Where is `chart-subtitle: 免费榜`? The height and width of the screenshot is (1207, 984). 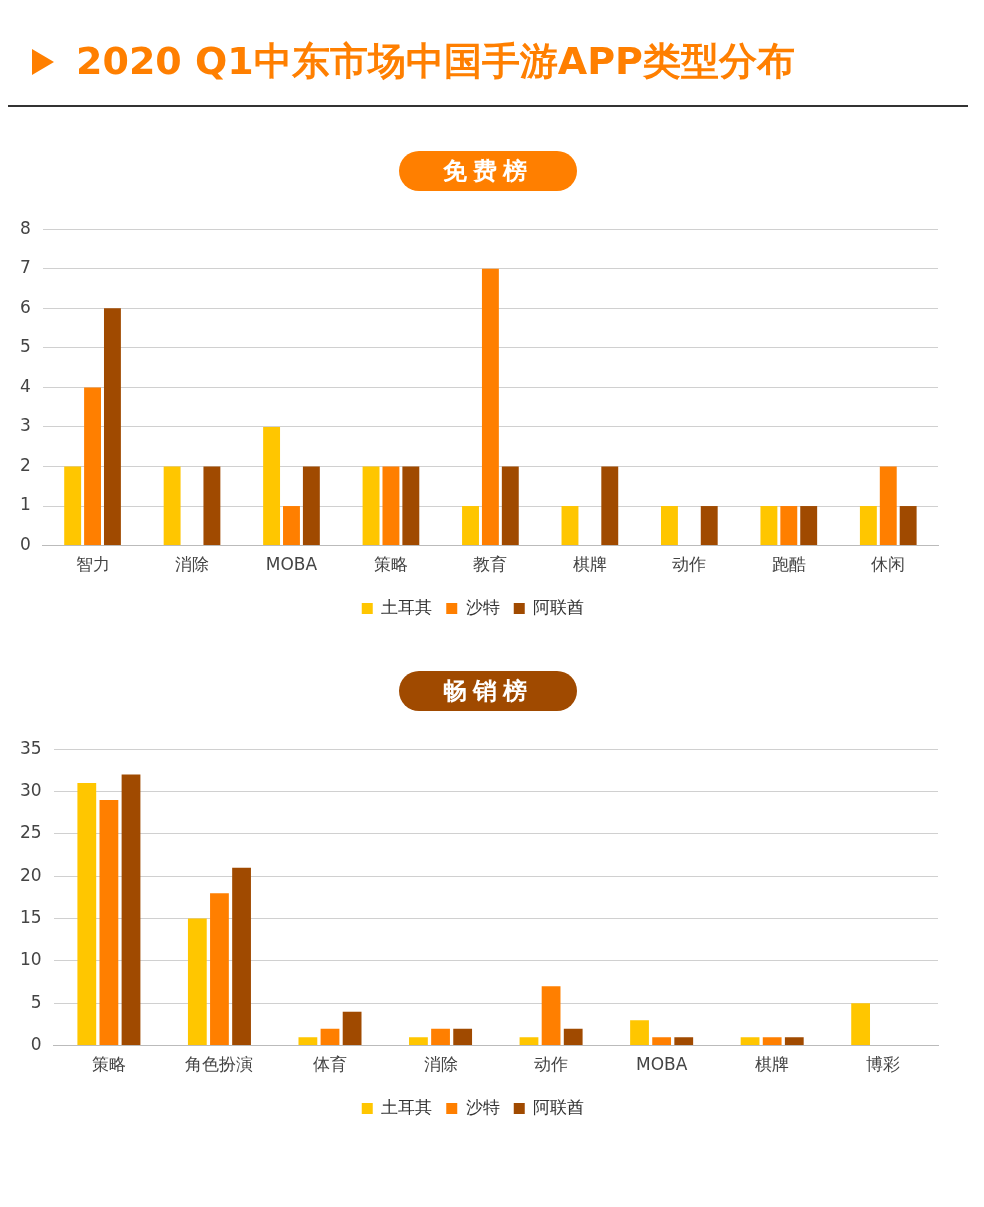
chart-subtitle: 免费榜 is located at coordinates (488, 171).